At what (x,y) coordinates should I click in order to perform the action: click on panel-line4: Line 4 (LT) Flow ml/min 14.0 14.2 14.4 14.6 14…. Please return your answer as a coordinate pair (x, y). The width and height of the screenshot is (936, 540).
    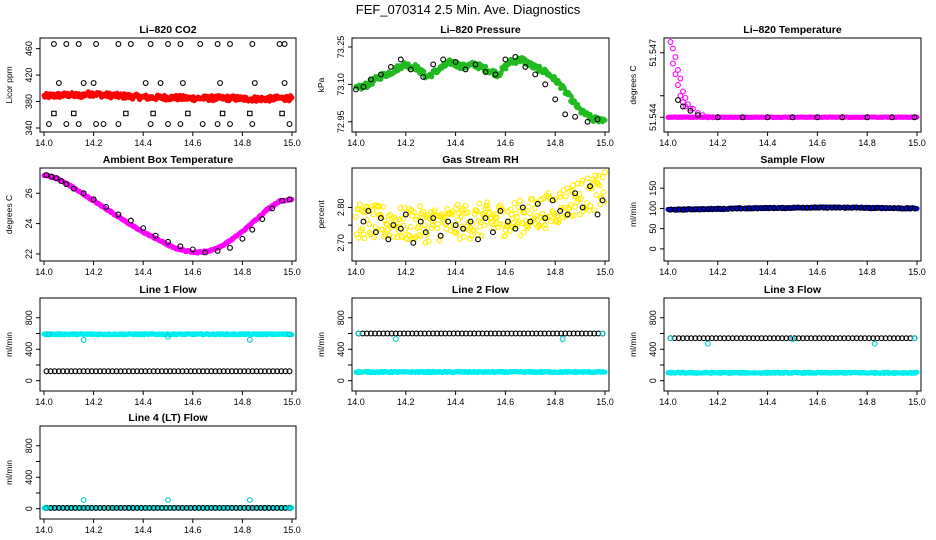
    Looking at the image, I should click on (152, 473).